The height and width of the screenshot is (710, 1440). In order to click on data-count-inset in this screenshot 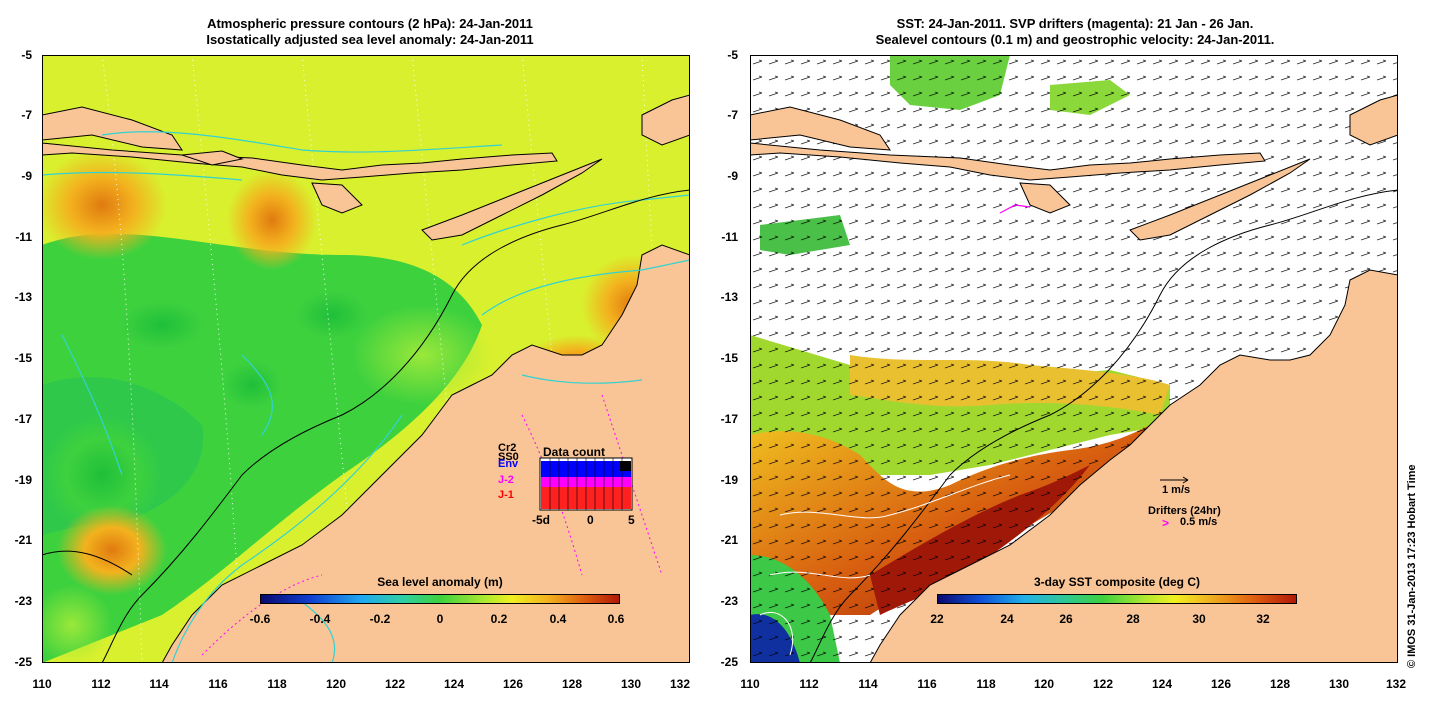, I will do `click(586, 484)`.